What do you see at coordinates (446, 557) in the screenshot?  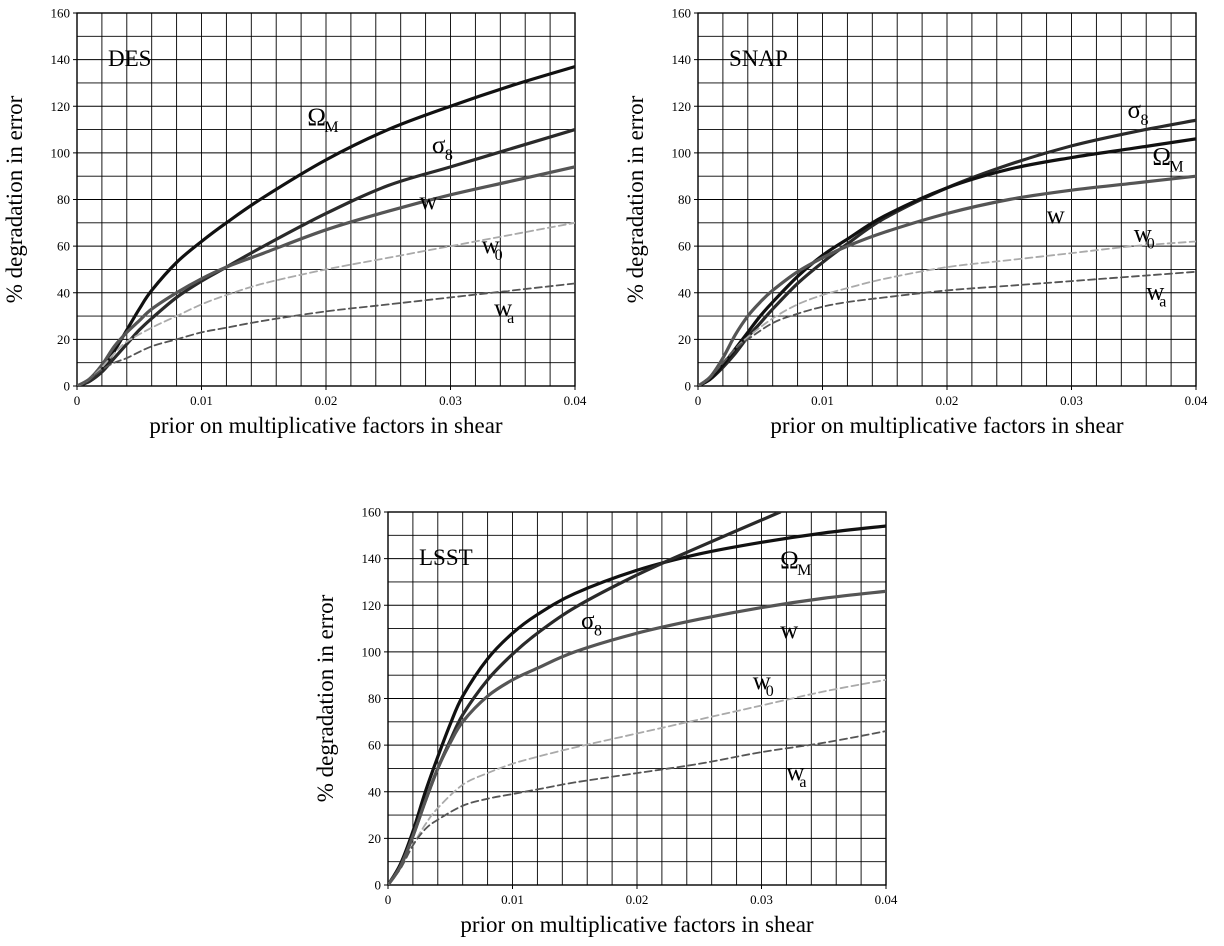 I see `panel-label: LSST` at bounding box center [446, 557].